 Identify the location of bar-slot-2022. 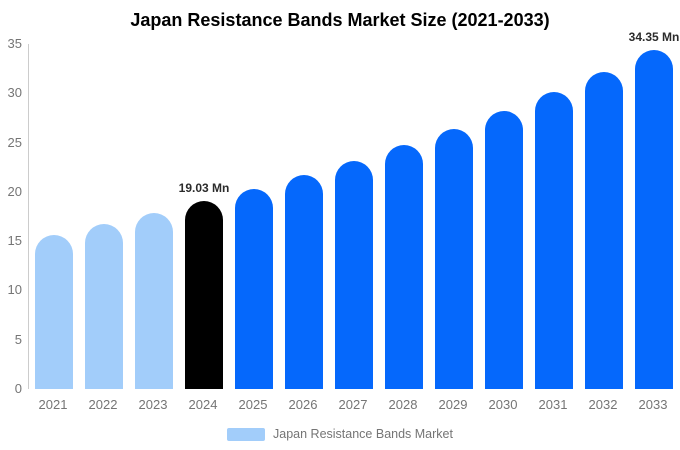
(104, 216).